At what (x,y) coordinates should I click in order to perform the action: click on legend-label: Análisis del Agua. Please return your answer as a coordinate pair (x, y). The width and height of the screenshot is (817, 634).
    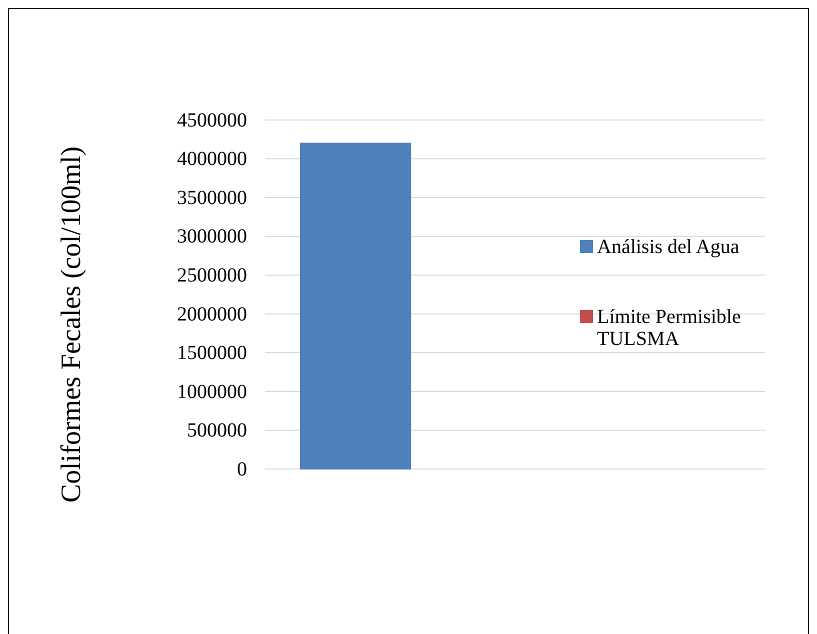
    Looking at the image, I should click on (668, 247).